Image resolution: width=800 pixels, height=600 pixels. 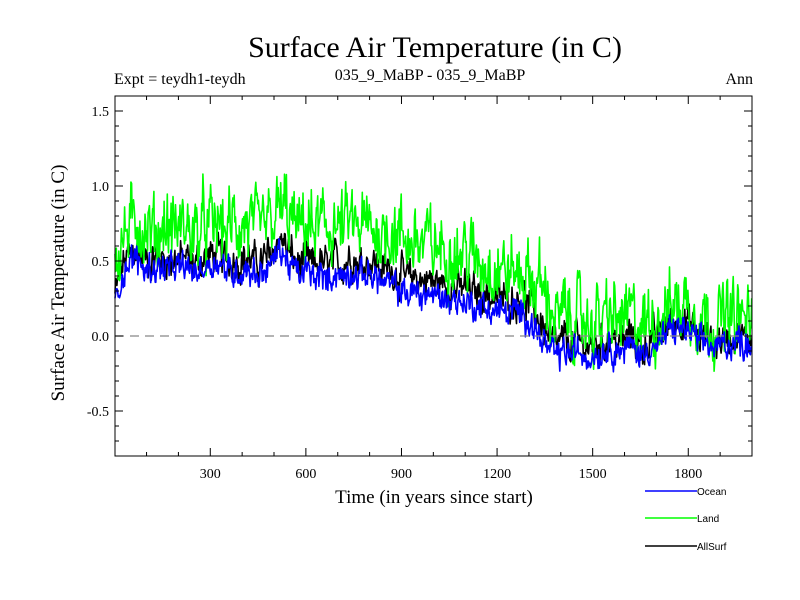 What do you see at coordinates (58, 283) in the screenshot?
I see `y-axis-label: Surface Air Temperature (in C)` at bounding box center [58, 283].